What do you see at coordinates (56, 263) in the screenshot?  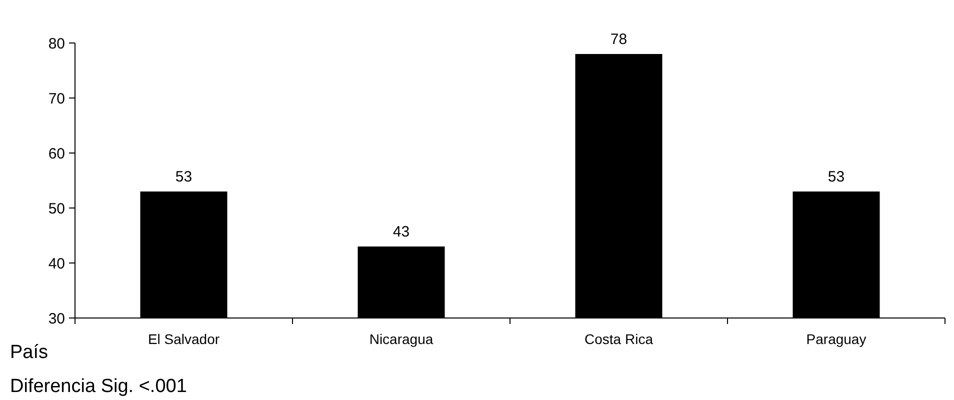 I see `y-tick-label: 40` at bounding box center [56, 263].